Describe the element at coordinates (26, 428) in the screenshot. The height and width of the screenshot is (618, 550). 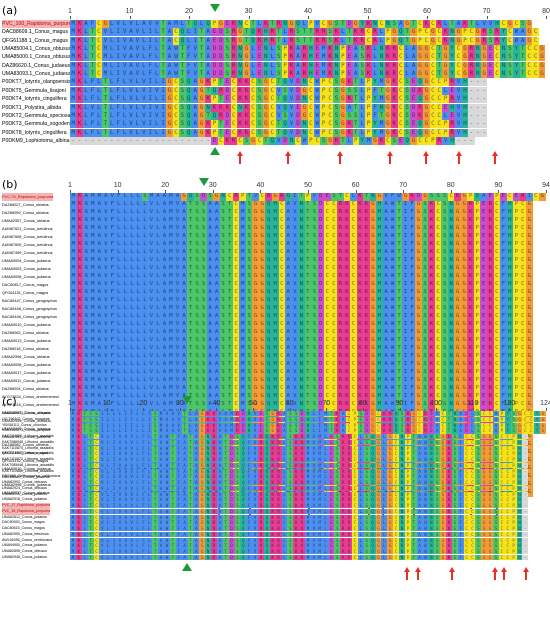
I see `sequence-name: UMA82990_Conus_judaeus` at that location.